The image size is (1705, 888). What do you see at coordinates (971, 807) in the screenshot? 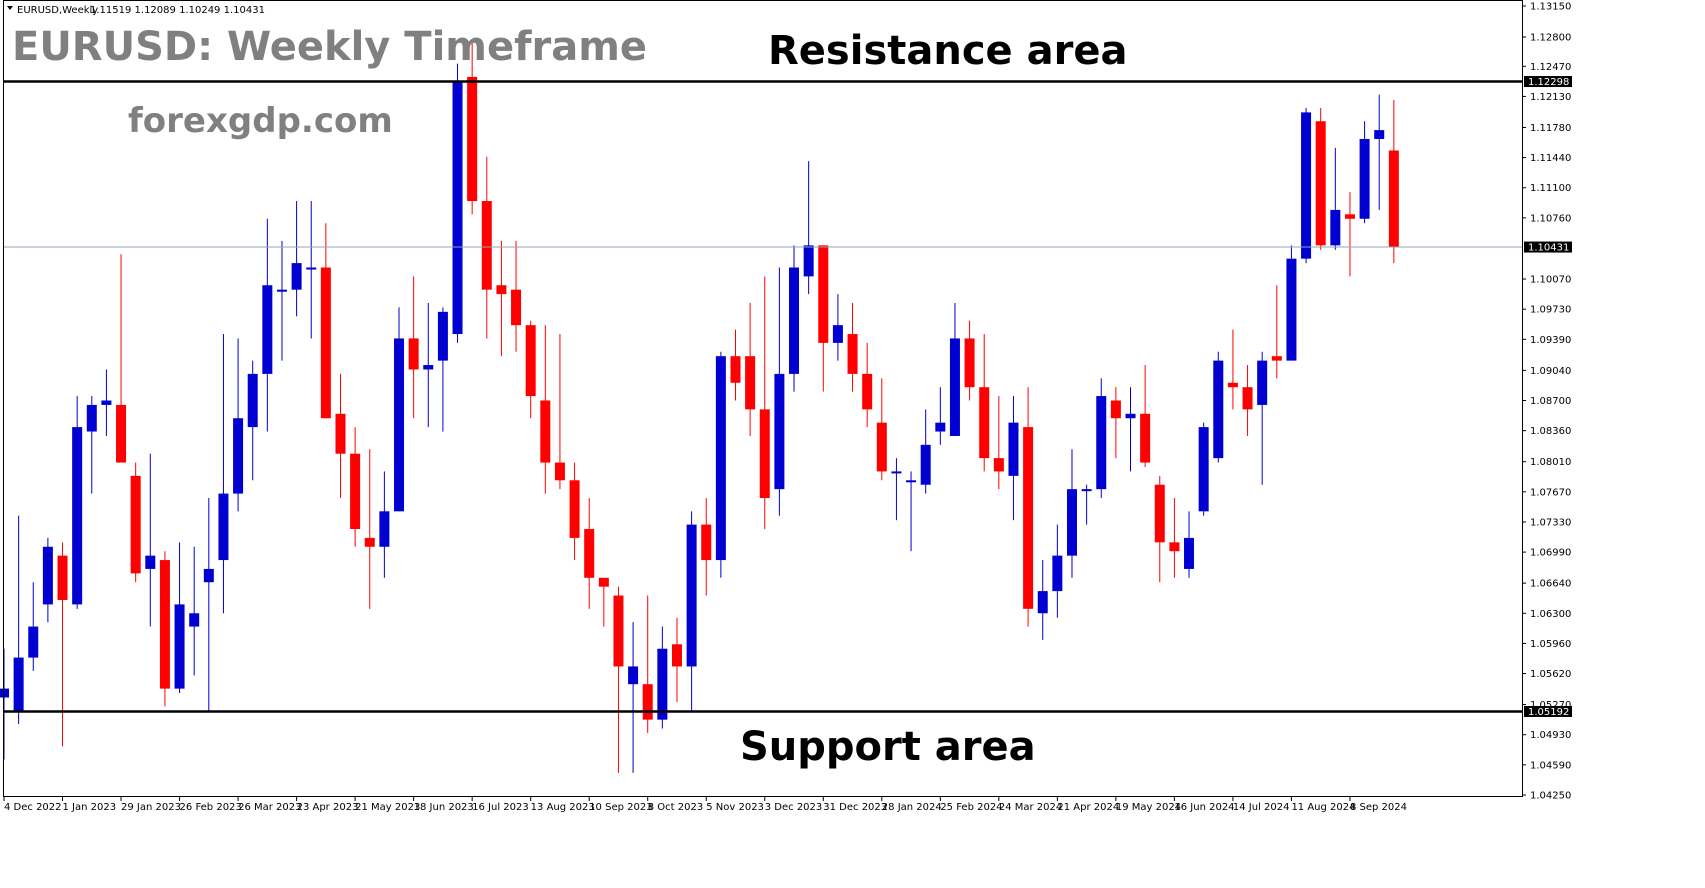
I see `x-tick-label: 25 Feb 2024` at bounding box center [971, 807].